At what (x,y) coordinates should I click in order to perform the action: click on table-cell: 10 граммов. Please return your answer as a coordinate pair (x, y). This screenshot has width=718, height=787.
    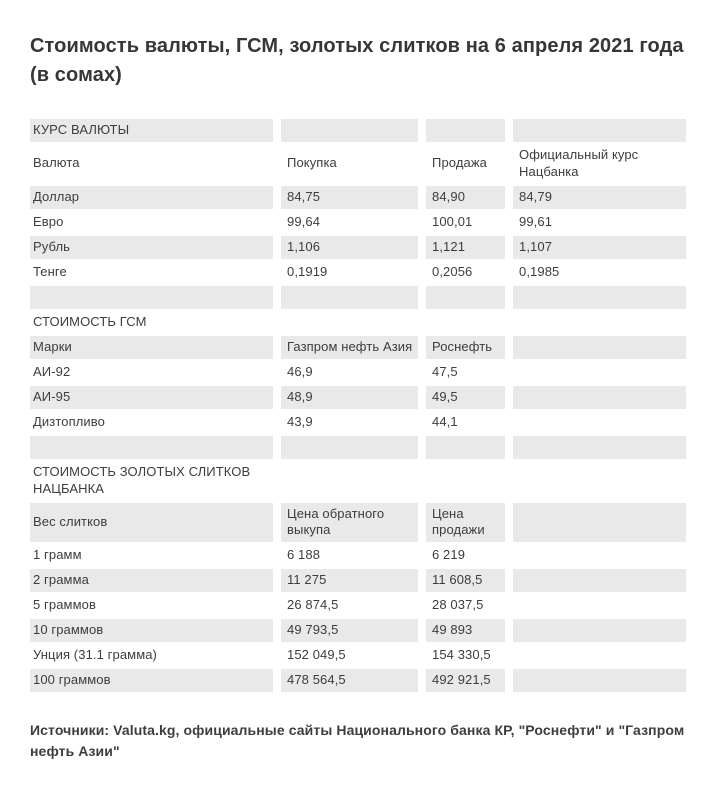
    Looking at the image, I should click on (151, 631).